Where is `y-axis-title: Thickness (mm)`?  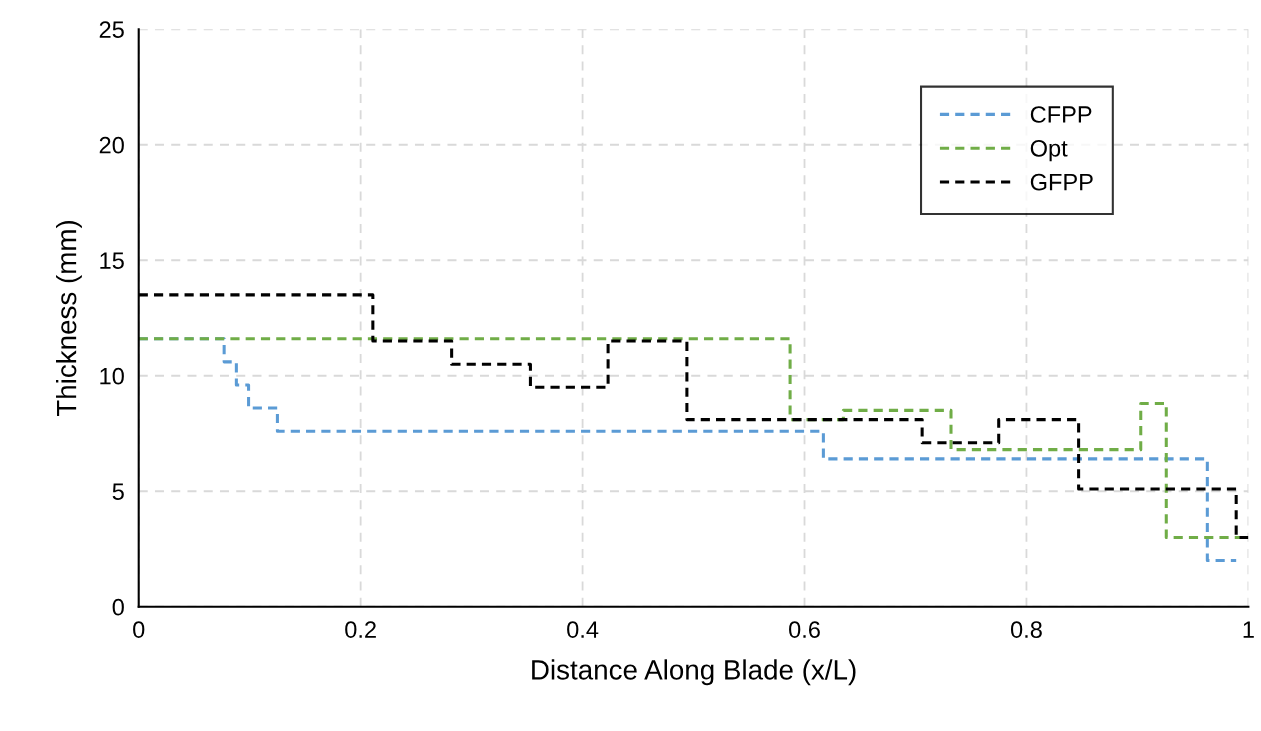
y-axis-title: Thickness (mm) is located at coordinates (69, 318).